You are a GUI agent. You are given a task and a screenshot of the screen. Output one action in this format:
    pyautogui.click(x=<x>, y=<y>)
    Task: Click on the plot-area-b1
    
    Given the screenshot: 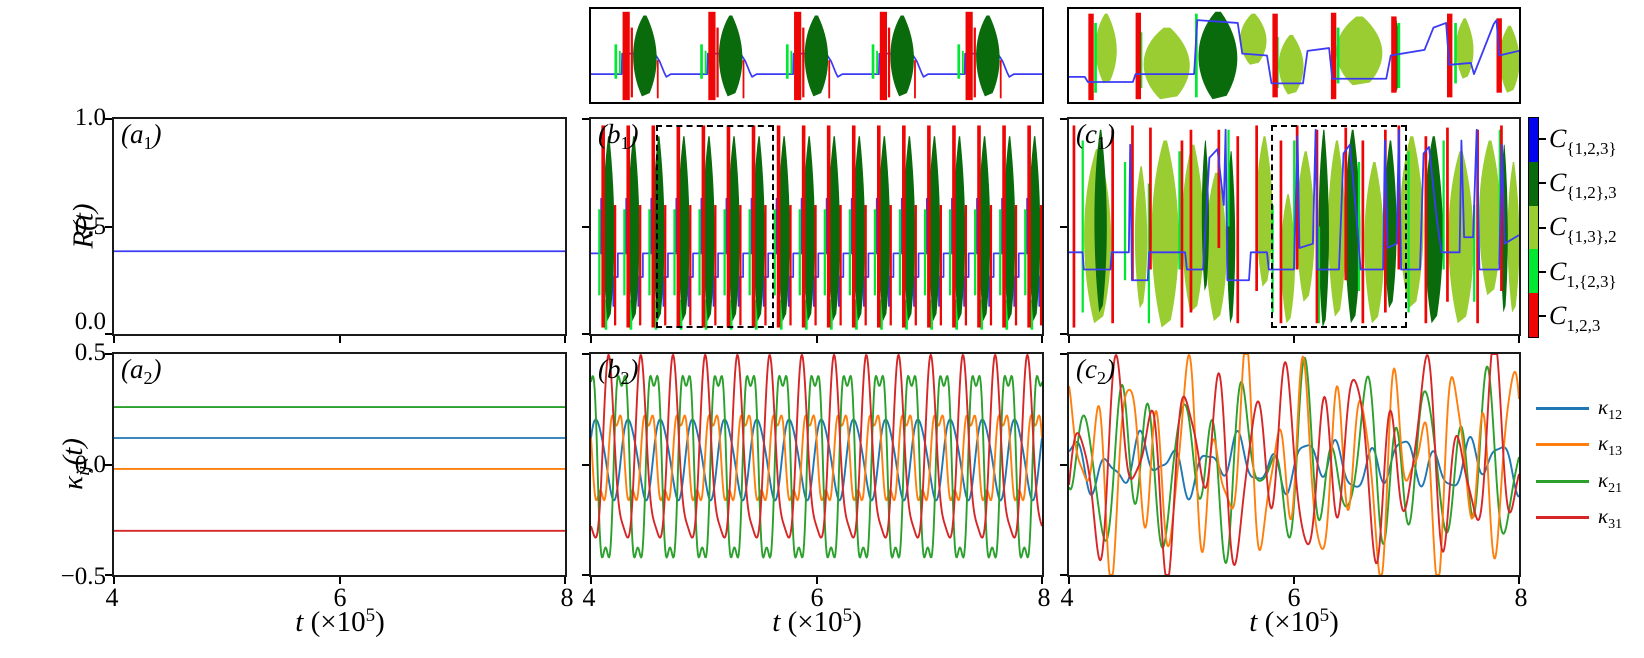 What is the action you would take?
    pyautogui.click(x=816, y=227)
    